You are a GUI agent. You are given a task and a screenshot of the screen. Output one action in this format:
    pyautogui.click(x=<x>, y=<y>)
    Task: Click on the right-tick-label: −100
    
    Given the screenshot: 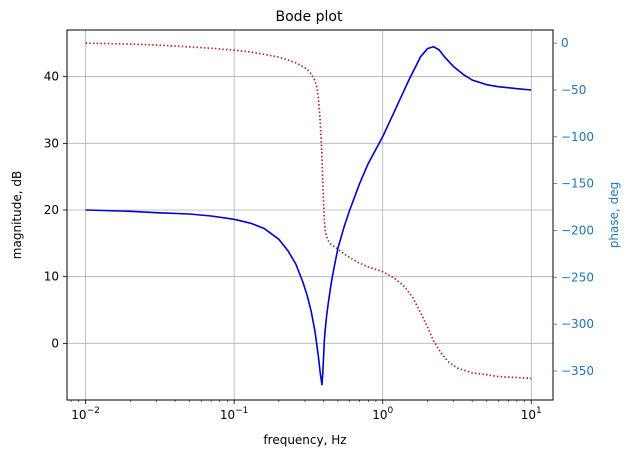 What is the action you would take?
    pyautogui.click(x=577, y=137)
    